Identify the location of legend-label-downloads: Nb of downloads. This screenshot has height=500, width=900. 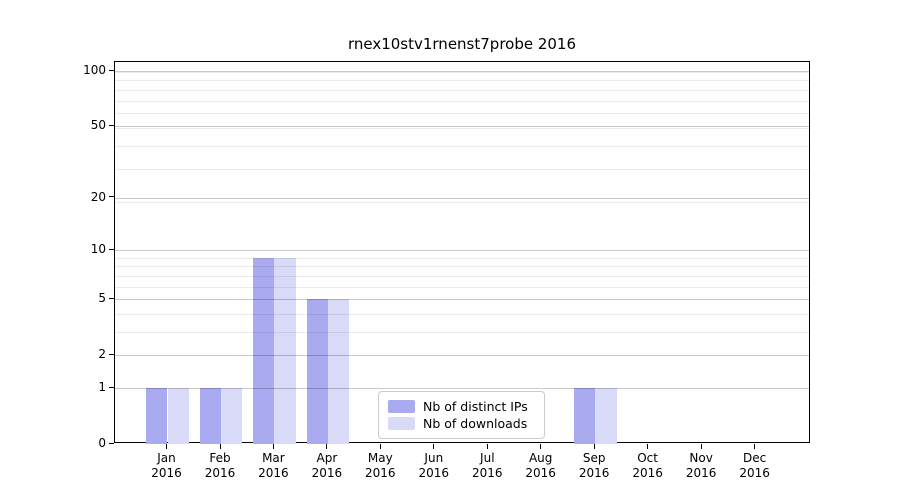
(475, 423).